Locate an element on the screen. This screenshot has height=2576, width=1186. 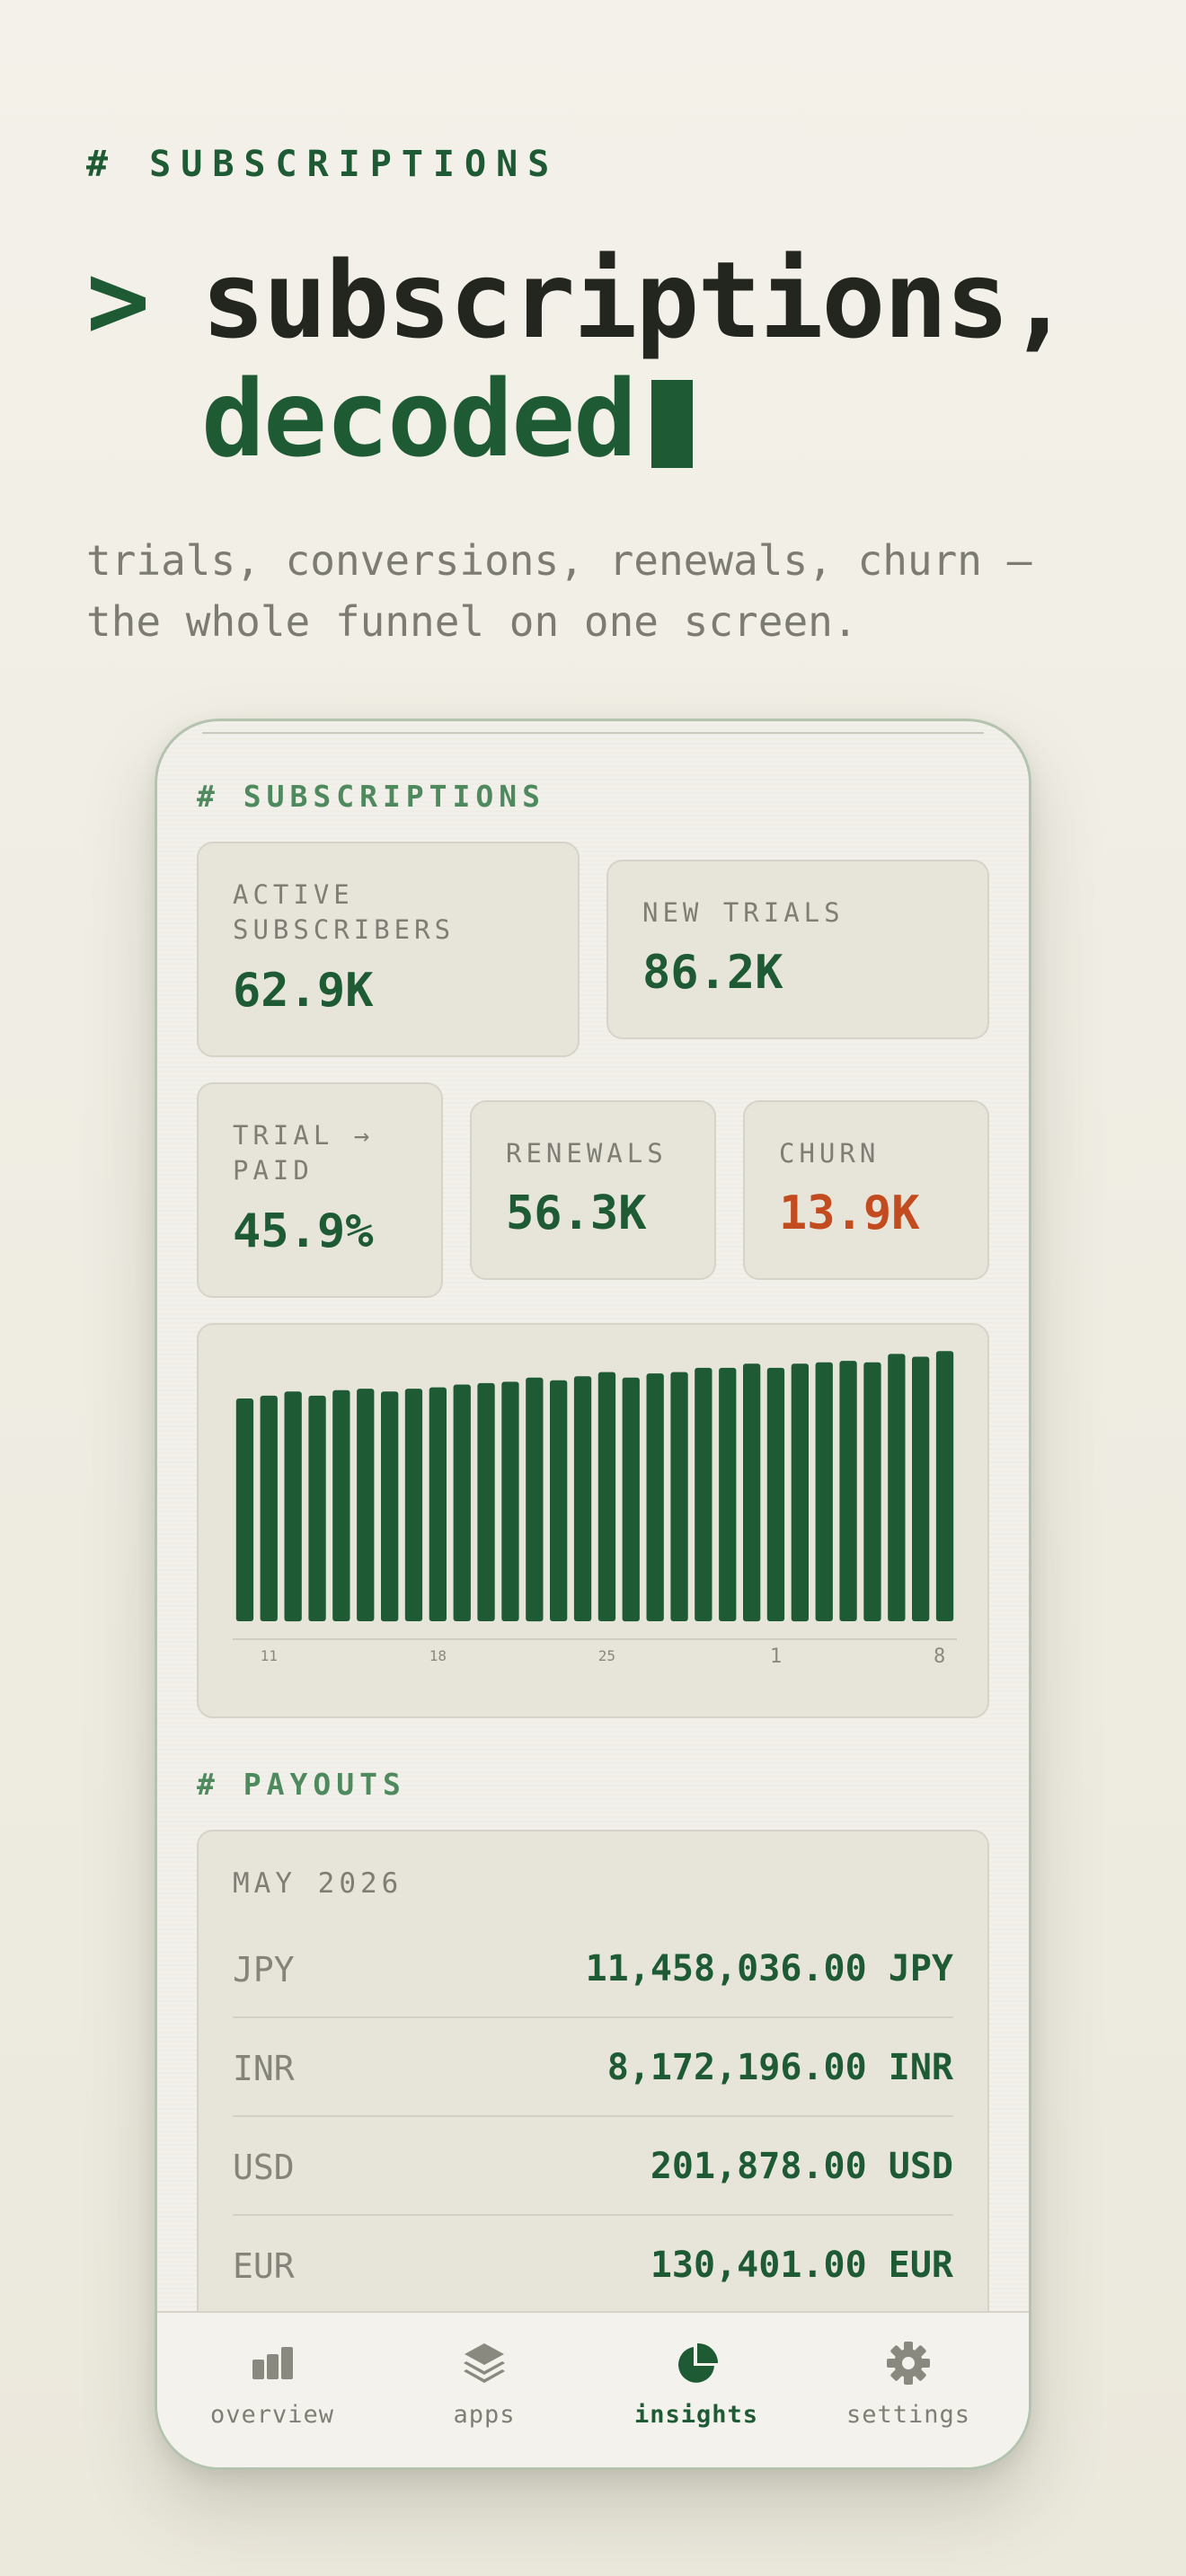
tab-apps: apps is located at coordinates (484, 2390).